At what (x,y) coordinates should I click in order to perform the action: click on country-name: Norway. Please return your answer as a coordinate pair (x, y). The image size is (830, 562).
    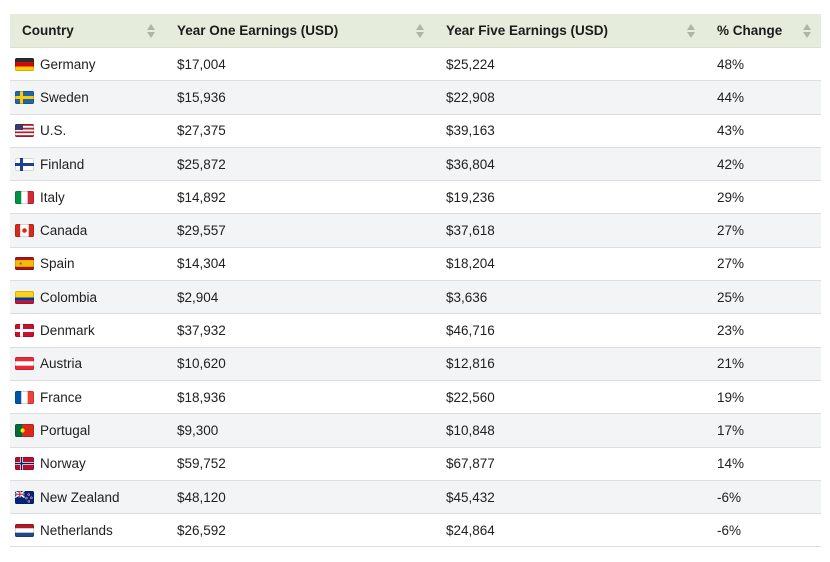
    Looking at the image, I should click on (63, 464).